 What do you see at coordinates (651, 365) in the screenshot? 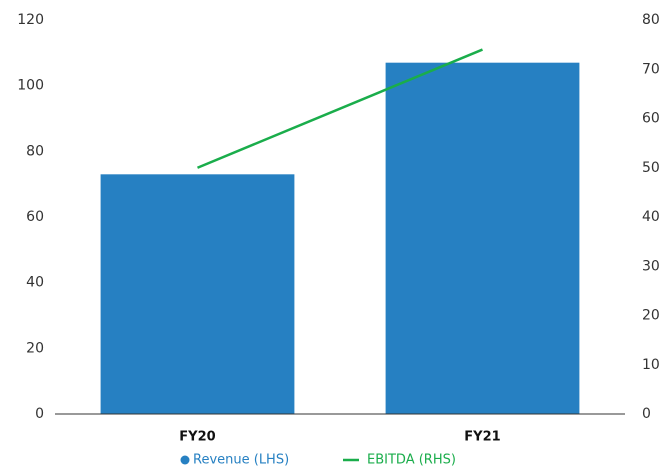
I see `y2-tick-label: 10` at bounding box center [651, 365].